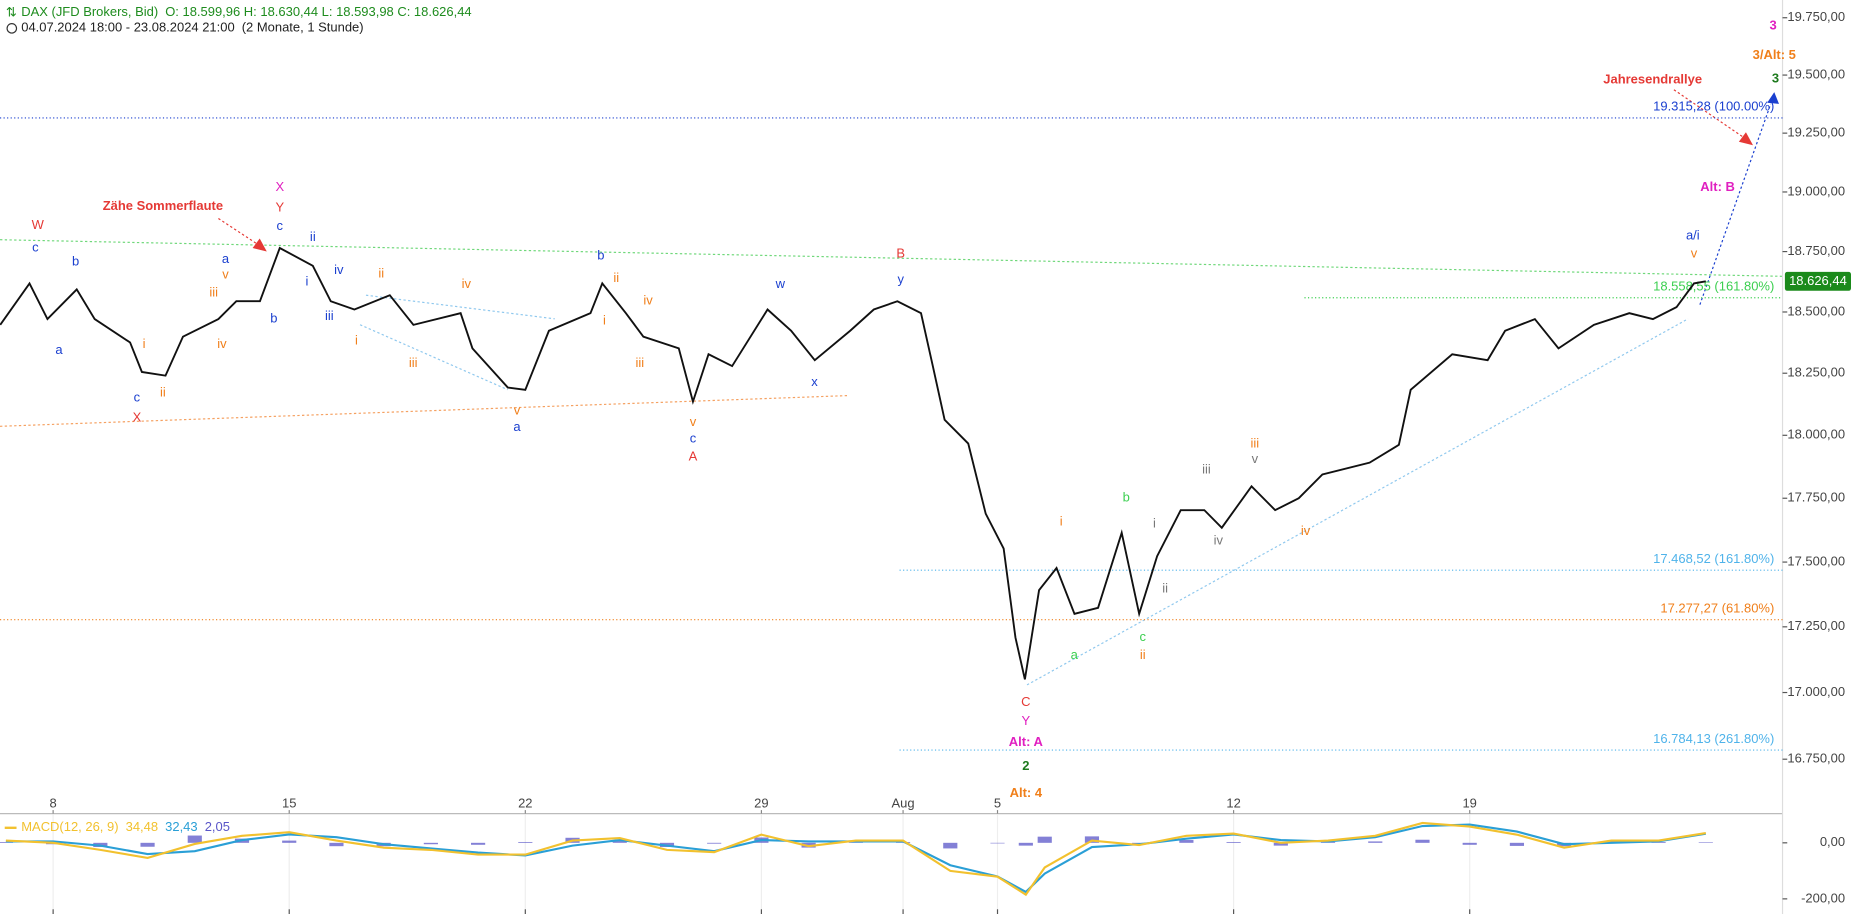 This screenshot has width=1851, height=914. What do you see at coordinates (1713, 558) in the screenshot?
I see `level-label: 17.468,52 (161.80%)` at bounding box center [1713, 558].